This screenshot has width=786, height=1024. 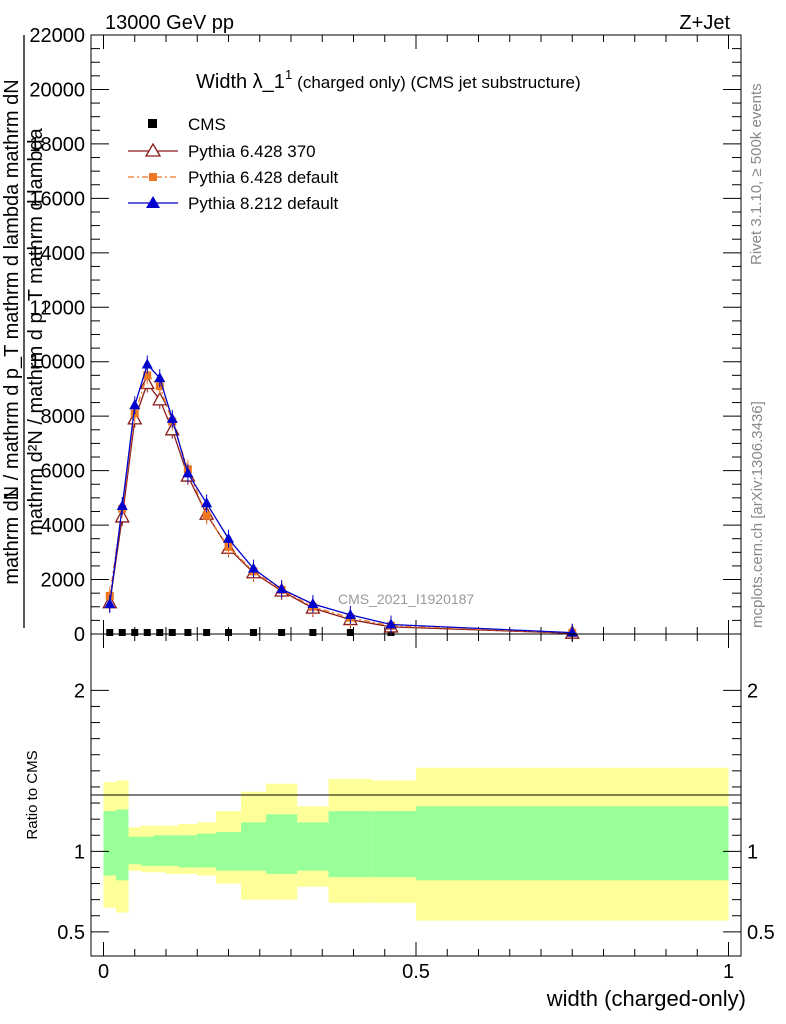 I want to click on header-right: Z+Jet, so click(x=704, y=23).